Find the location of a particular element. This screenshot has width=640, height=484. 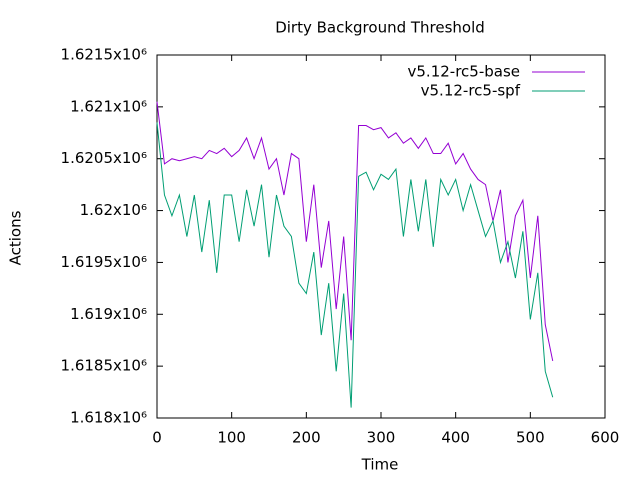

x-tick-label: 0 is located at coordinates (157, 438).